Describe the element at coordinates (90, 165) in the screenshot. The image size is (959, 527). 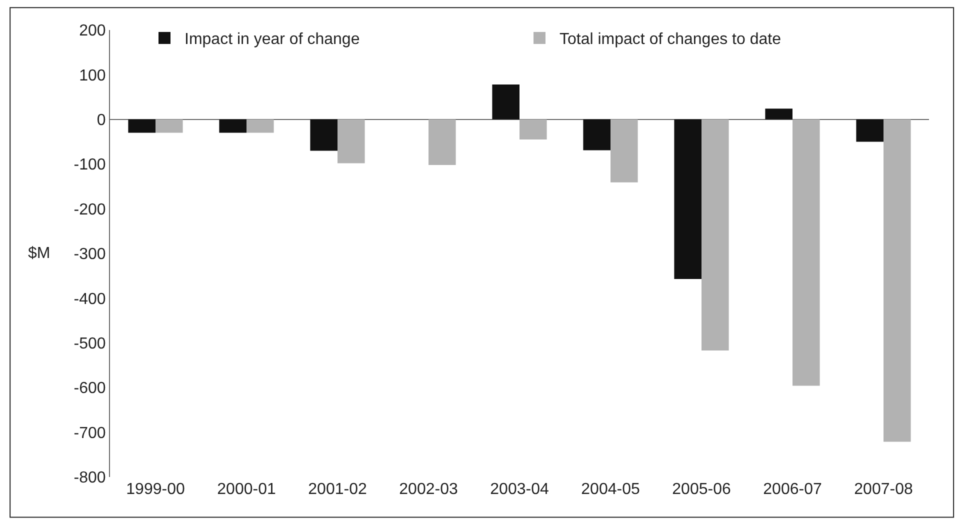
I see `y-tick-label: -100` at that location.